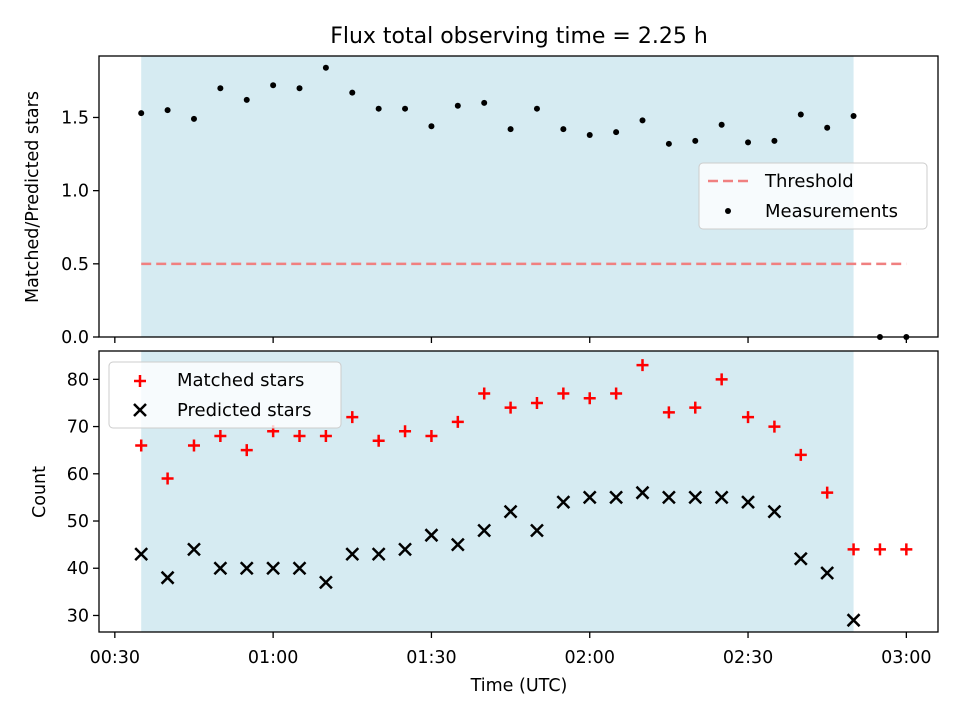 This screenshot has height=720, width=960. I want to click on x-tick-label: 00:30, so click(115, 658).